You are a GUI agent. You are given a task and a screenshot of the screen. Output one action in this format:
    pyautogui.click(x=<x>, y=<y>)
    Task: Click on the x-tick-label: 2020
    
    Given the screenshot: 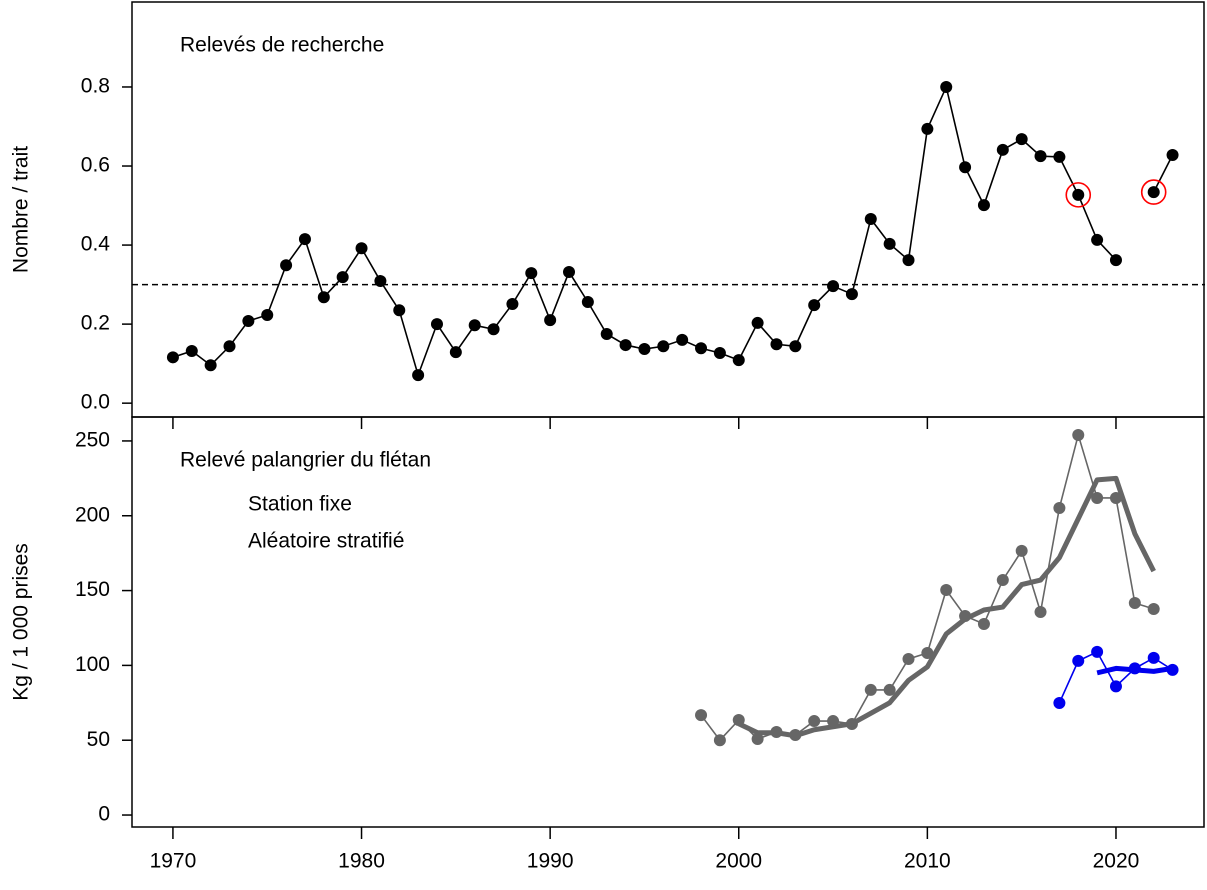 What is the action you would take?
    pyautogui.click(x=1116, y=861)
    